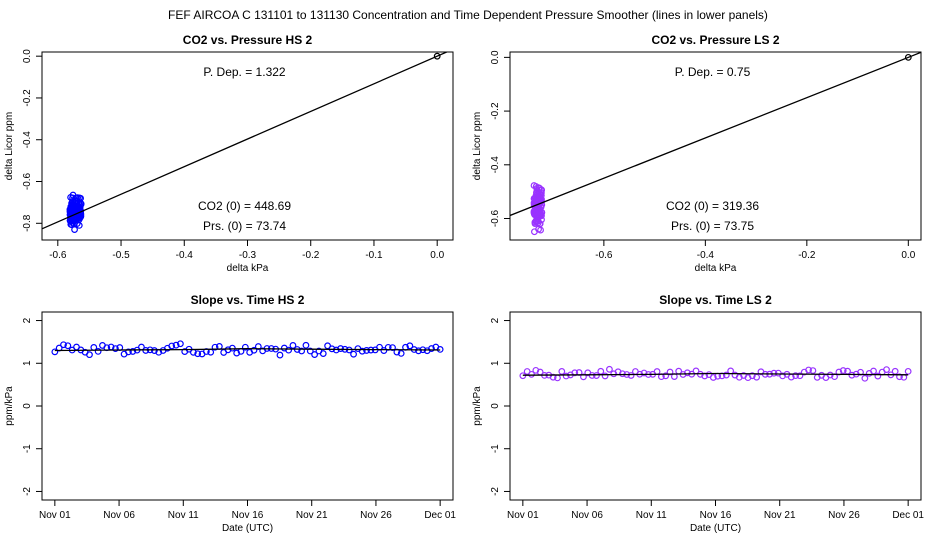  Describe the element at coordinates (495, 320) in the screenshot. I see `y-tick-label: 2` at that location.